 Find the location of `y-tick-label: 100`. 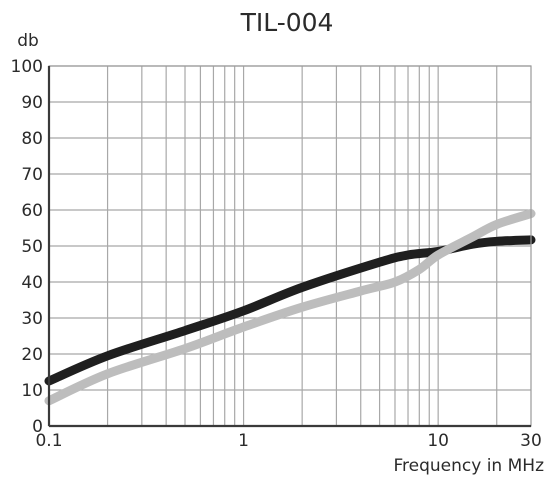

y-tick-label: 100 is located at coordinates (27, 67).